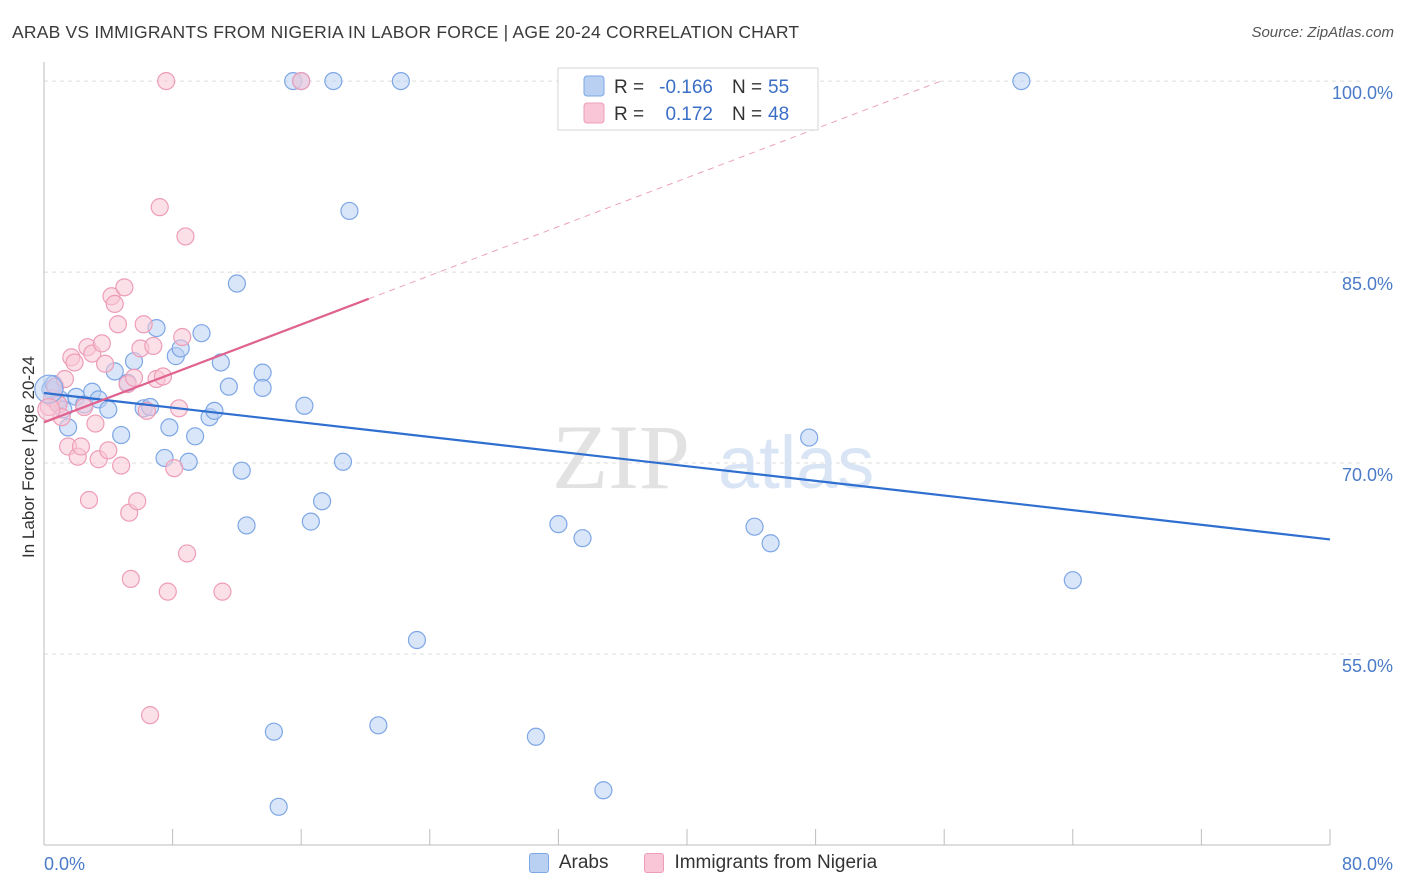 This screenshot has width=1406, height=892. Describe the element at coordinates (1367, 666) in the screenshot. I see `y-tick-label: 55.0%` at that location.